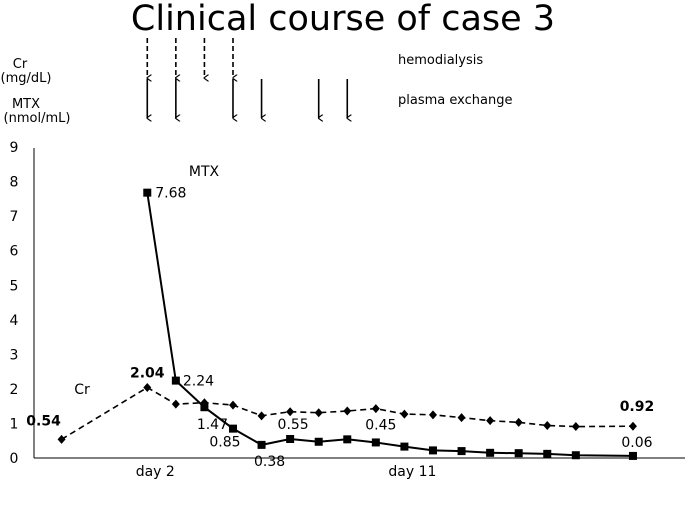  What do you see at coordinates (343, 19) in the screenshot?
I see `chart-title: Clinical course of case 3` at bounding box center [343, 19].